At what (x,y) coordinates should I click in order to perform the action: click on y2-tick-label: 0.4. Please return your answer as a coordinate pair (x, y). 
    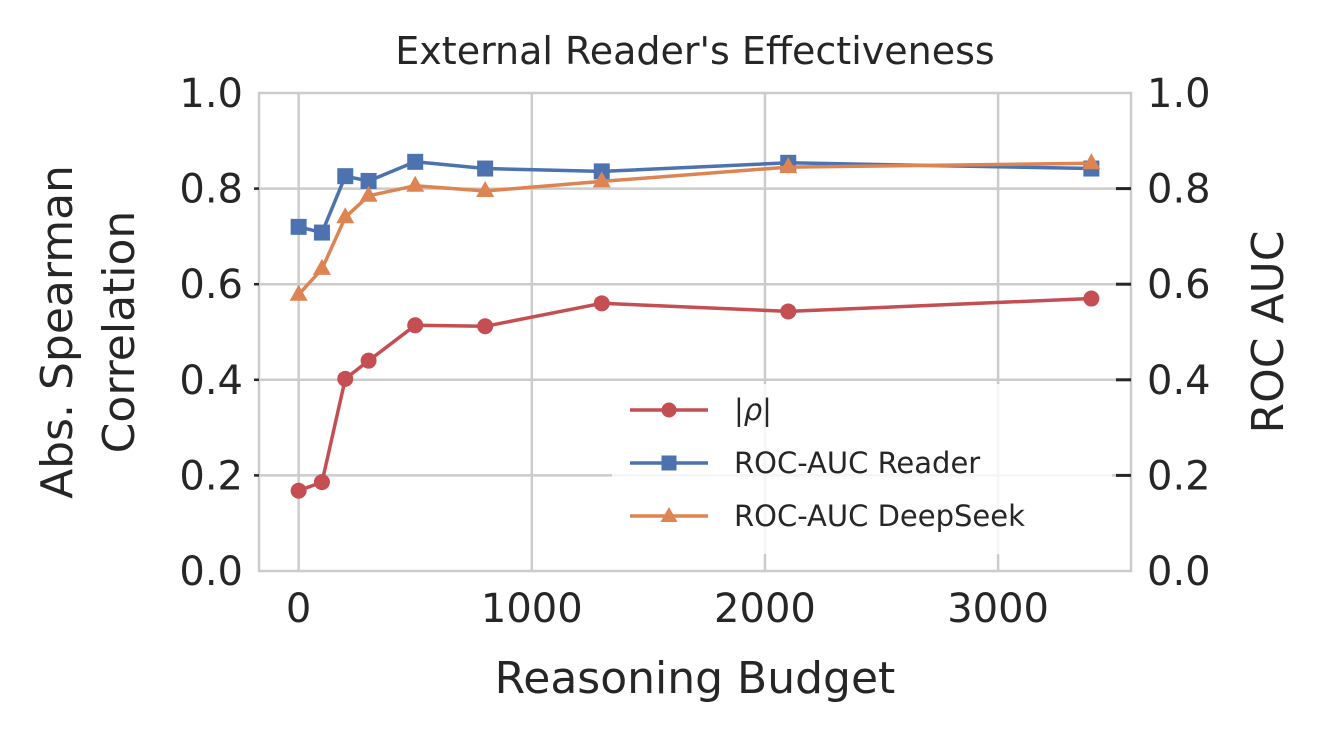
    Looking at the image, I should click on (1179, 381).